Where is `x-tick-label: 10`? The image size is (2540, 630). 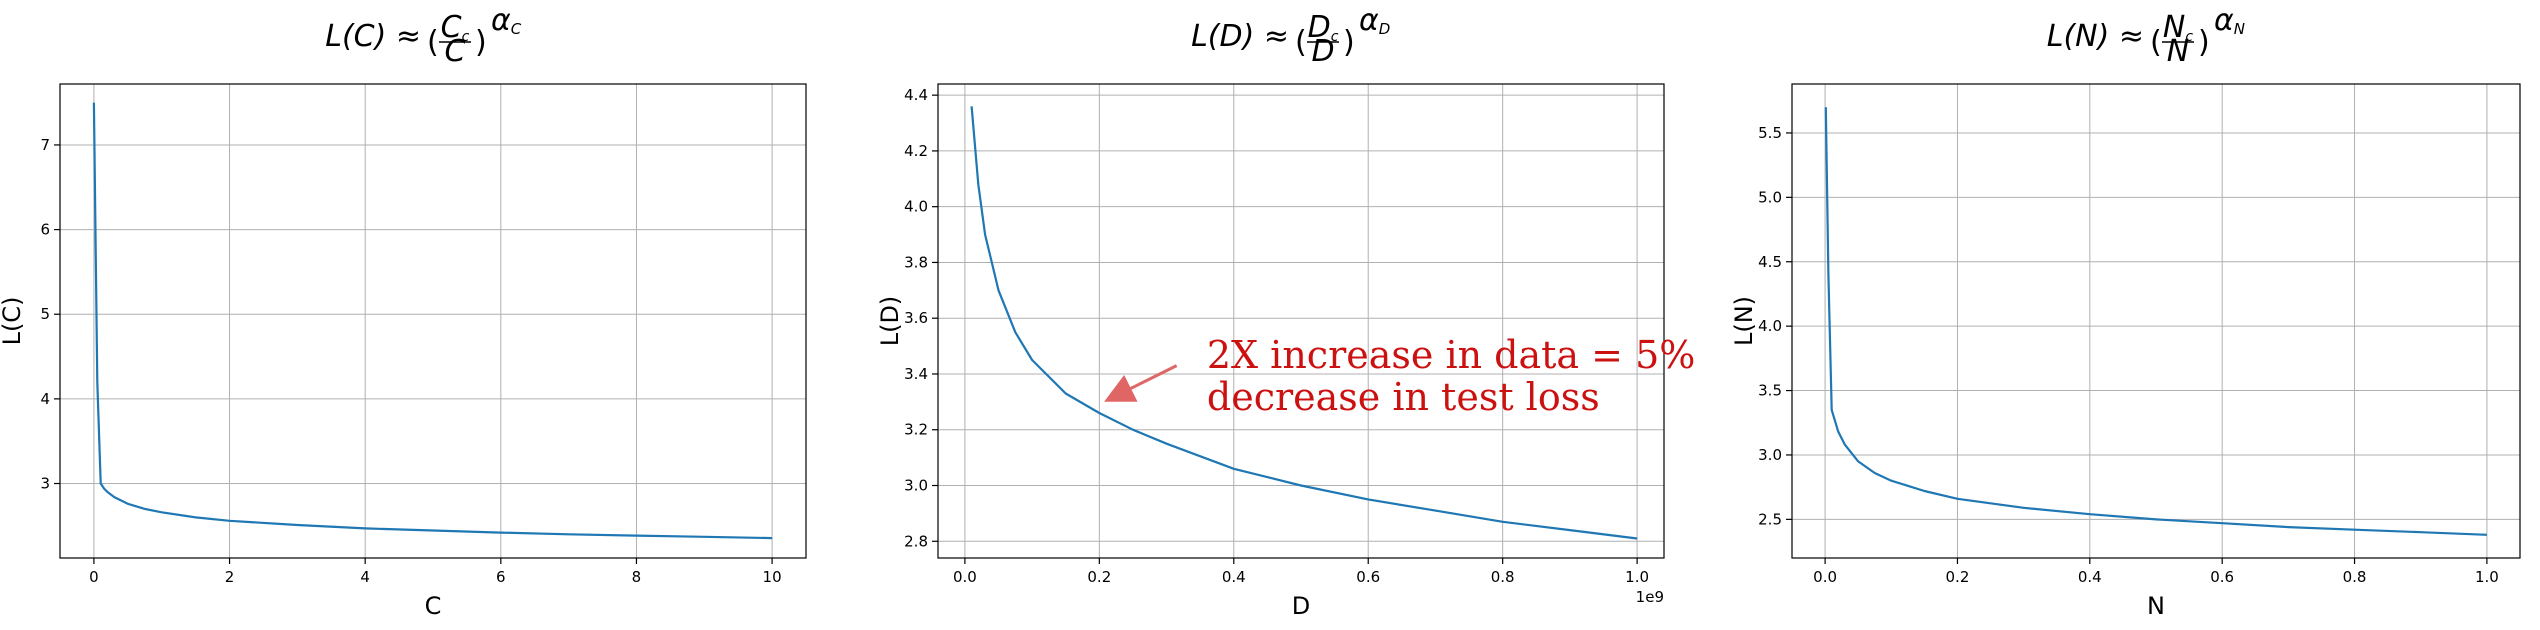
x-tick-label: 10 is located at coordinates (772, 577).